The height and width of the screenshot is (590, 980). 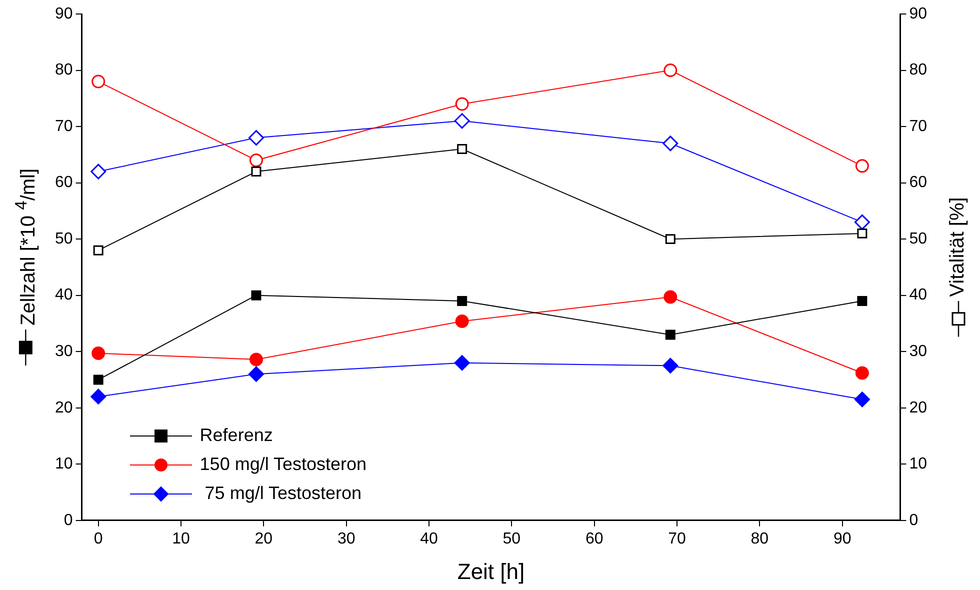 What do you see at coordinates (918, 239) in the screenshot?
I see `y2-tick-label: 50` at bounding box center [918, 239].